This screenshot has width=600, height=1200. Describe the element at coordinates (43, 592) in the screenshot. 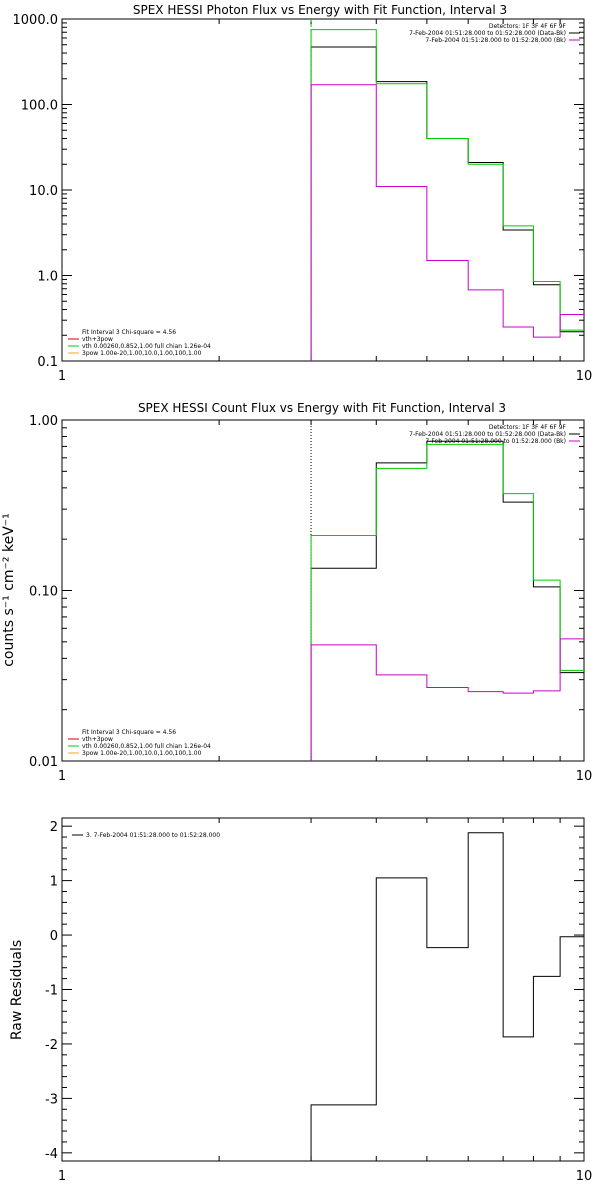

I see `y-tick-label: 0.10` at that location.